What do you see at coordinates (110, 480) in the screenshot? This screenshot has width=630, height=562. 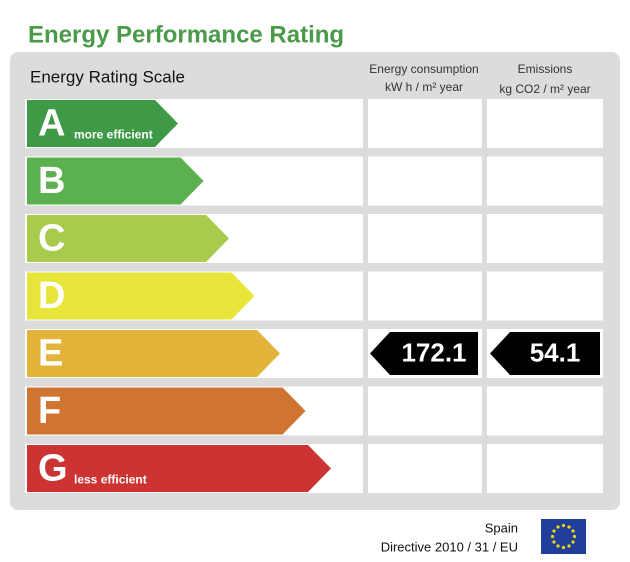 I see `rating-note: less efficient` at bounding box center [110, 480].